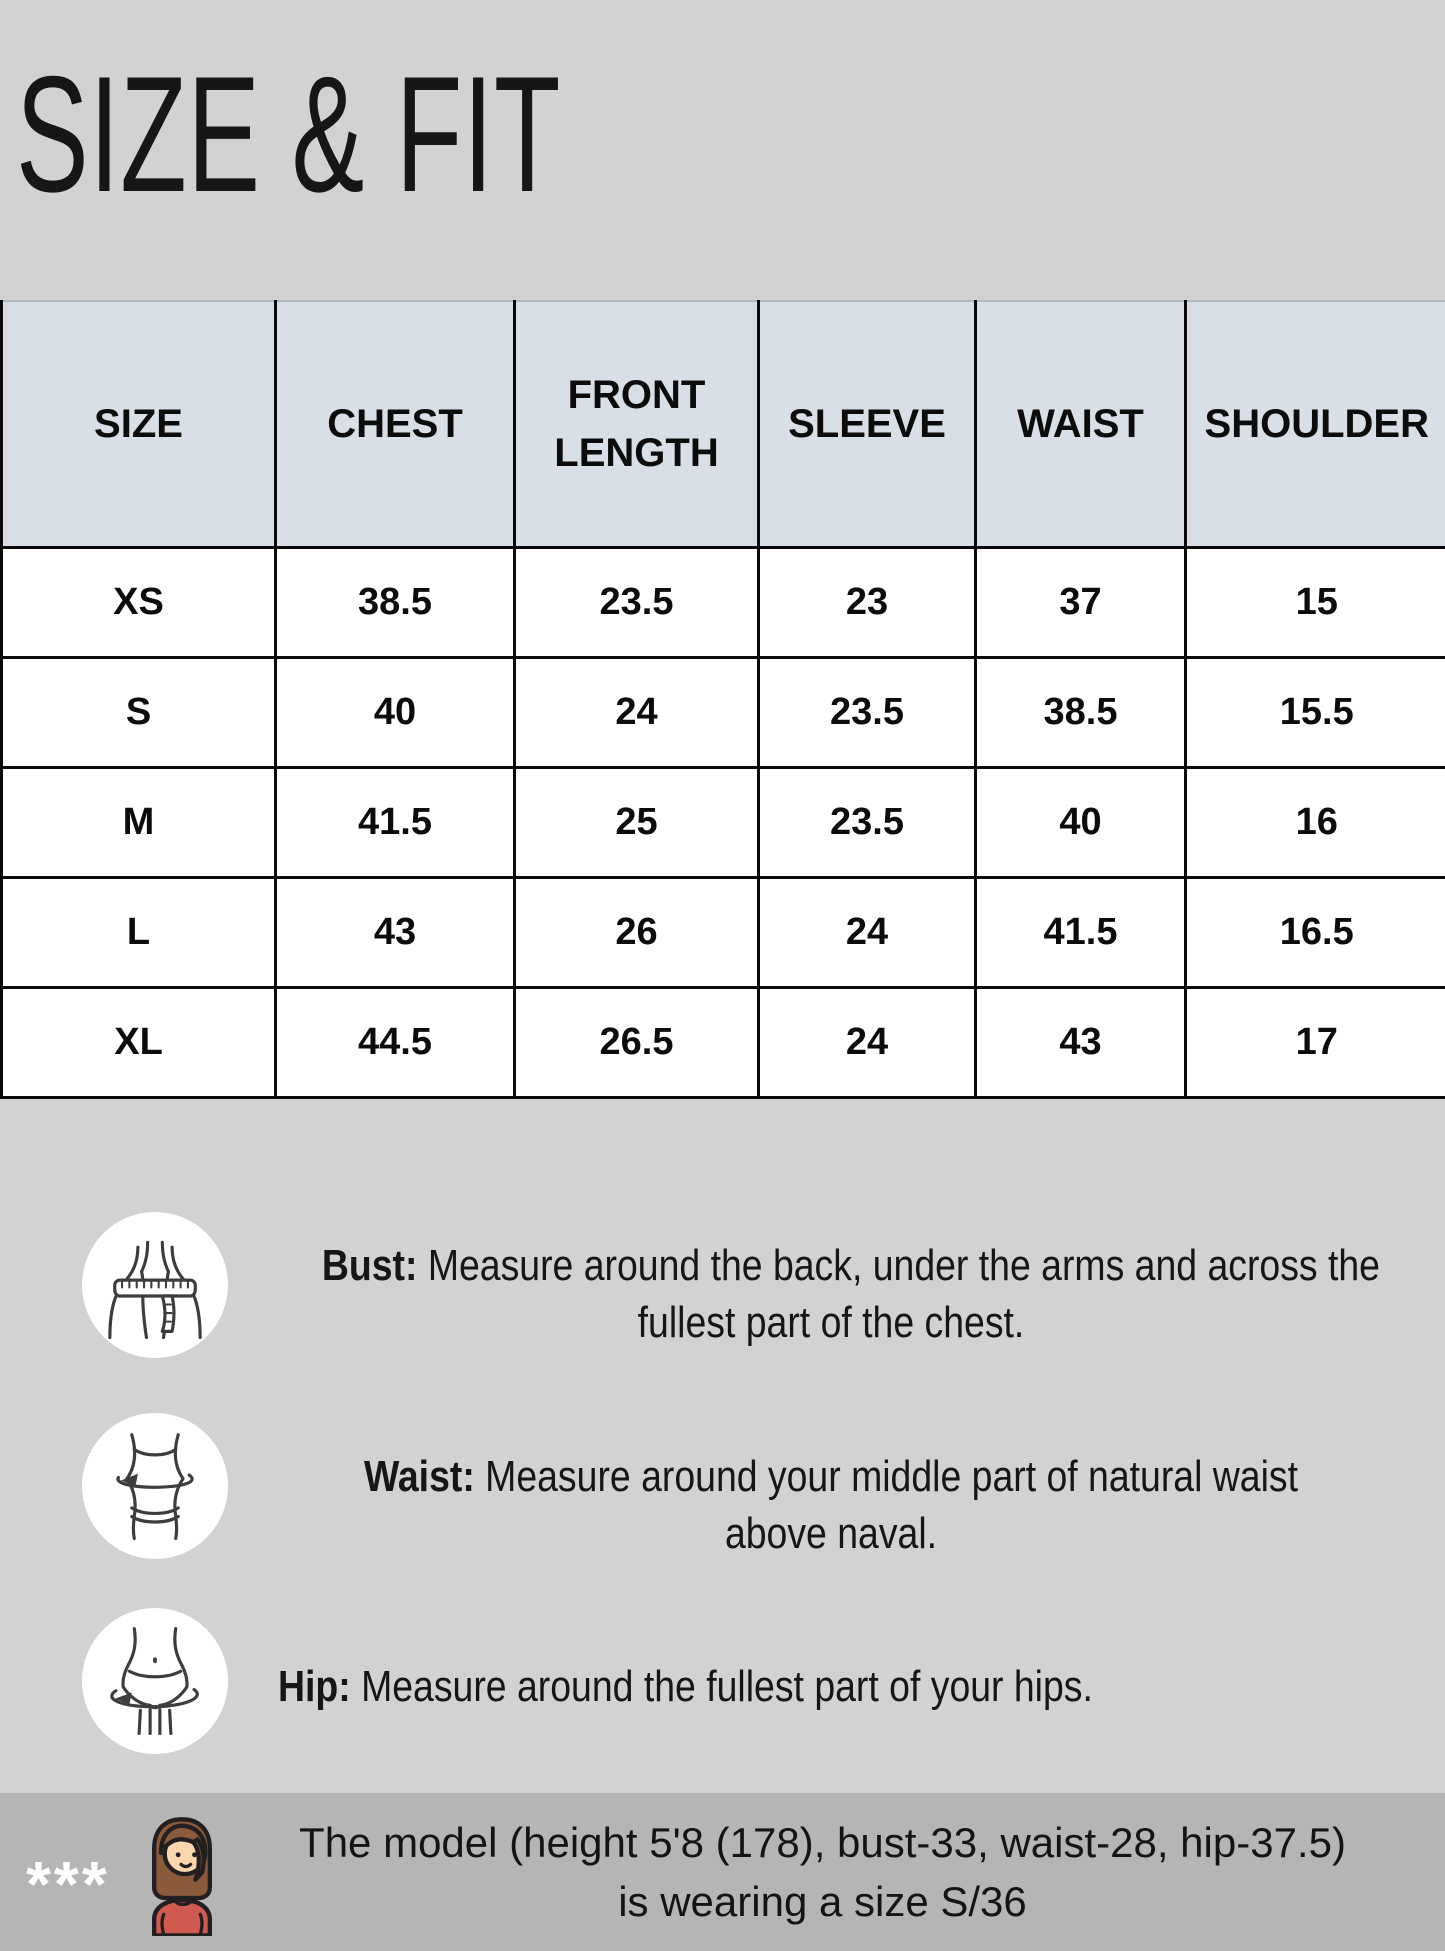 This screenshot has width=1445, height=1951. What do you see at coordinates (155, 1285) in the screenshot?
I see `bust-measure-icon` at bounding box center [155, 1285].